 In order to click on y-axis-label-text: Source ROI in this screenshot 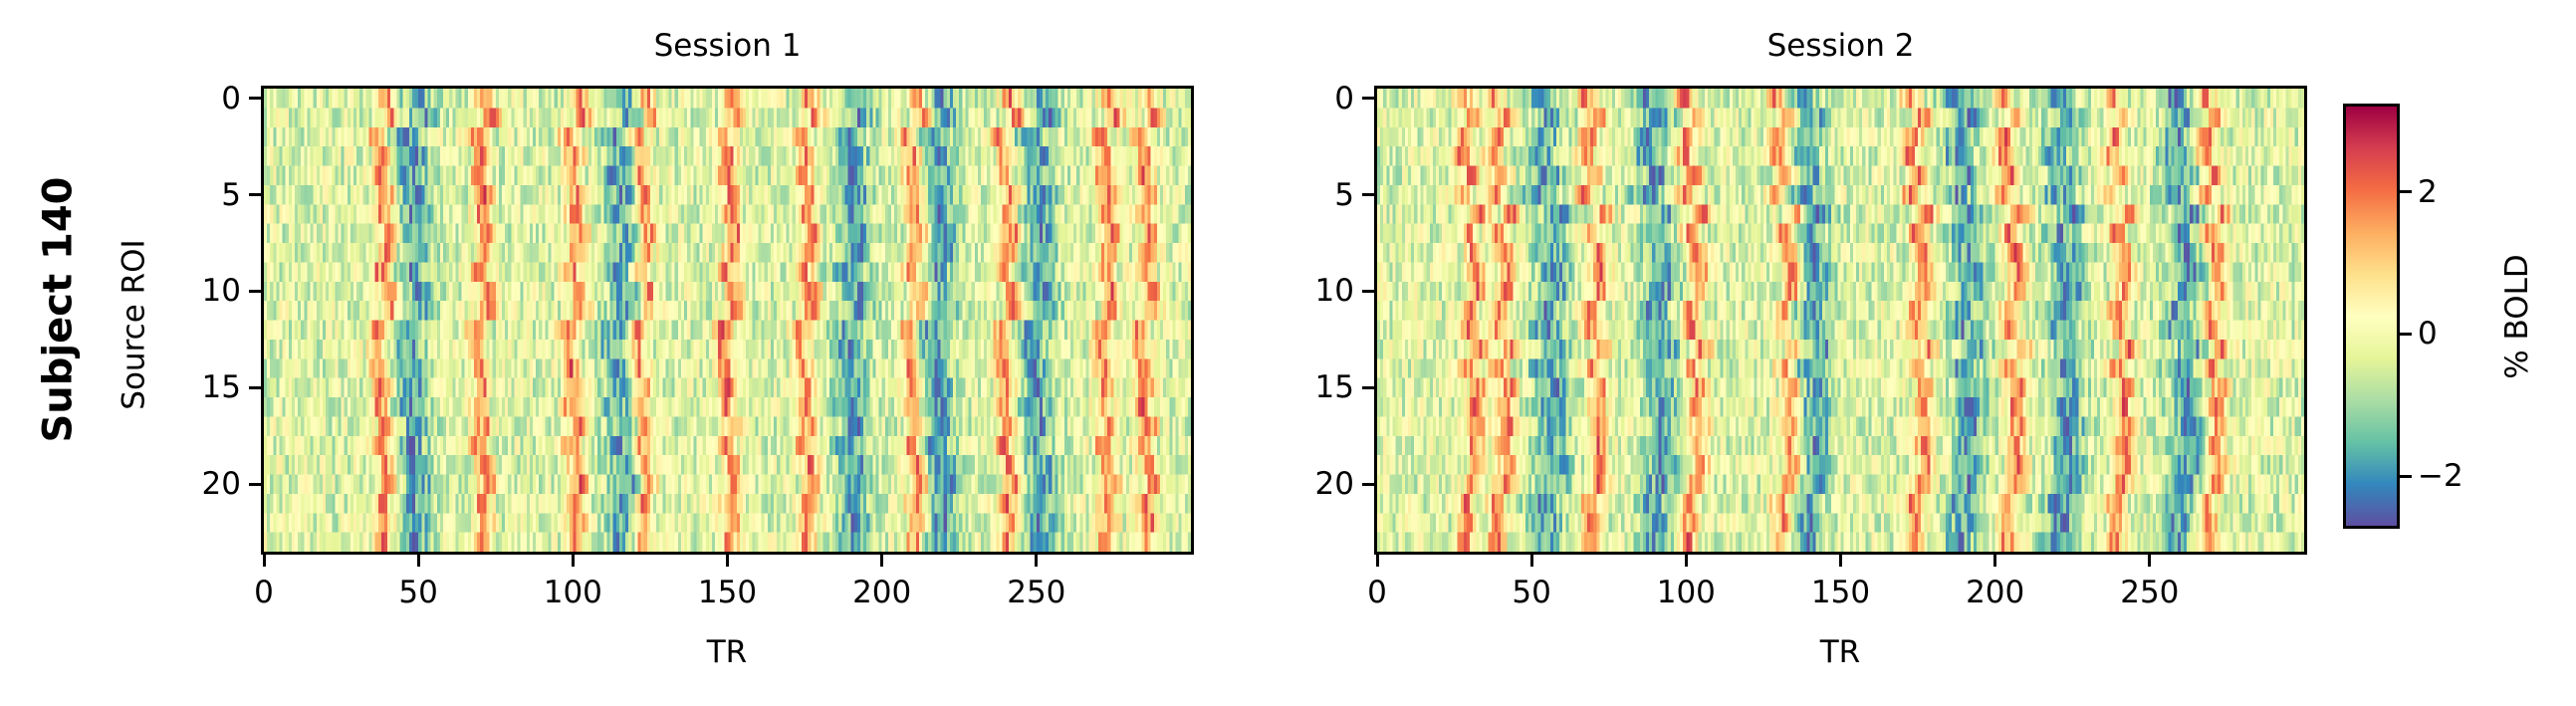, I will do `click(135, 324)`.